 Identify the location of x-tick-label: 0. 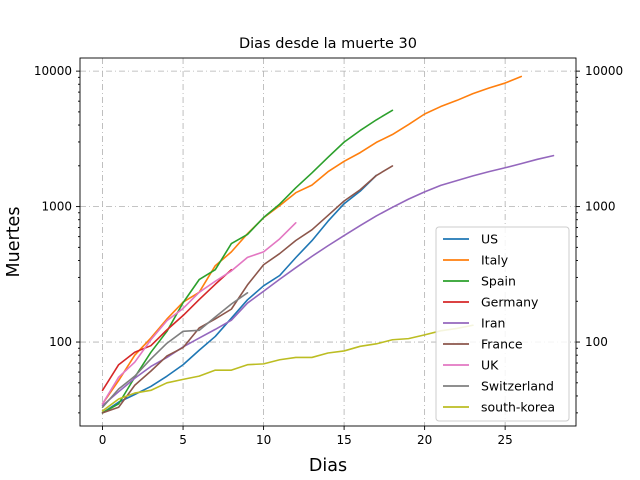
(103, 440).